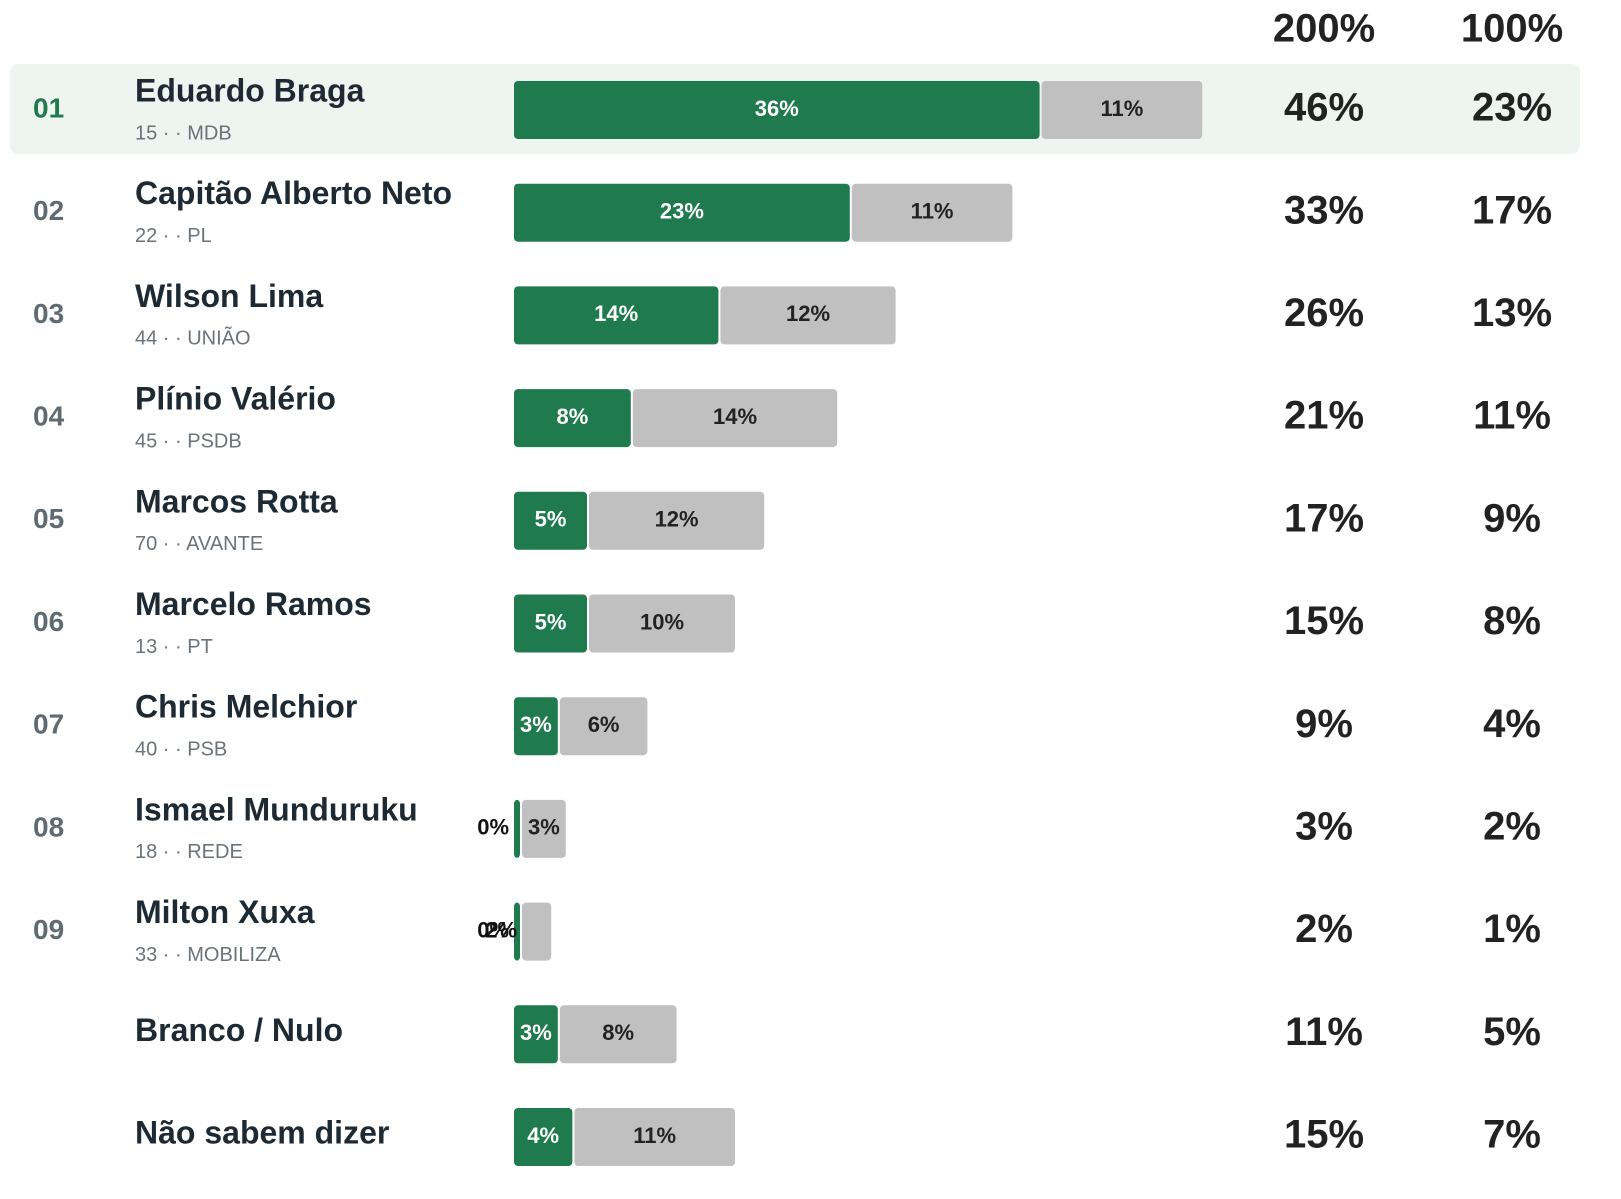 This screenshot has height=1199, width=1621. Describe the element at coordinates (173, 236) in the screenshot. I see `candidate-party: 22 · · PL` at that location.